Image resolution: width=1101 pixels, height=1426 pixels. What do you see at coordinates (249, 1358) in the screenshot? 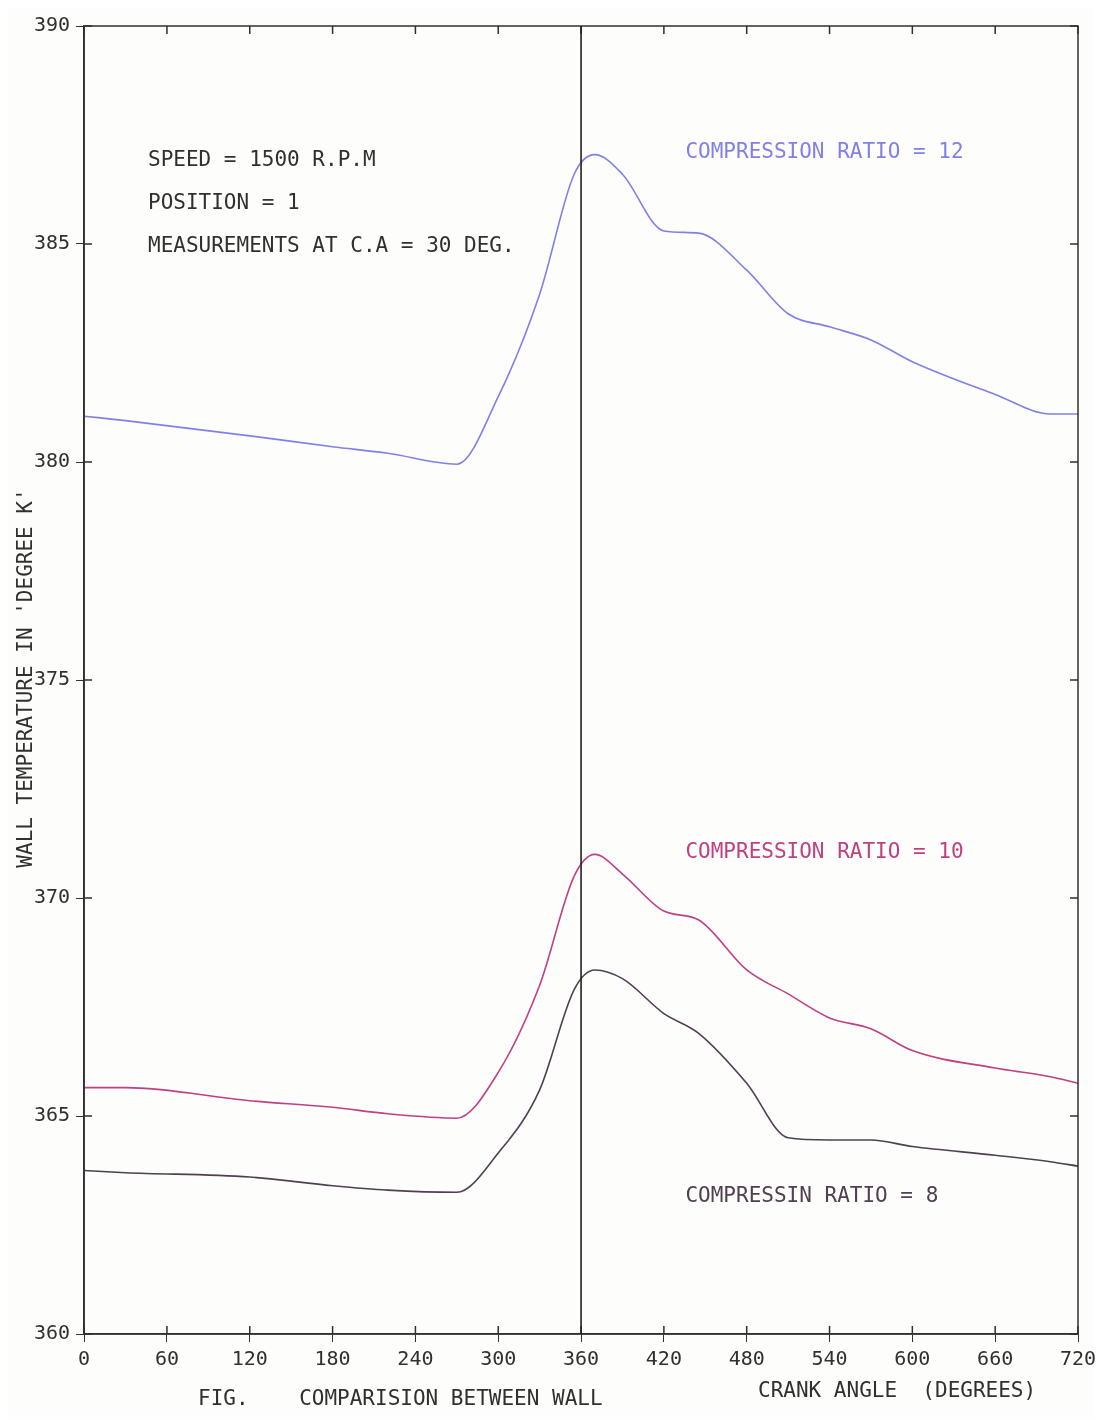
I see `x-tick-label: 120` at bounding box center [249, 1358].